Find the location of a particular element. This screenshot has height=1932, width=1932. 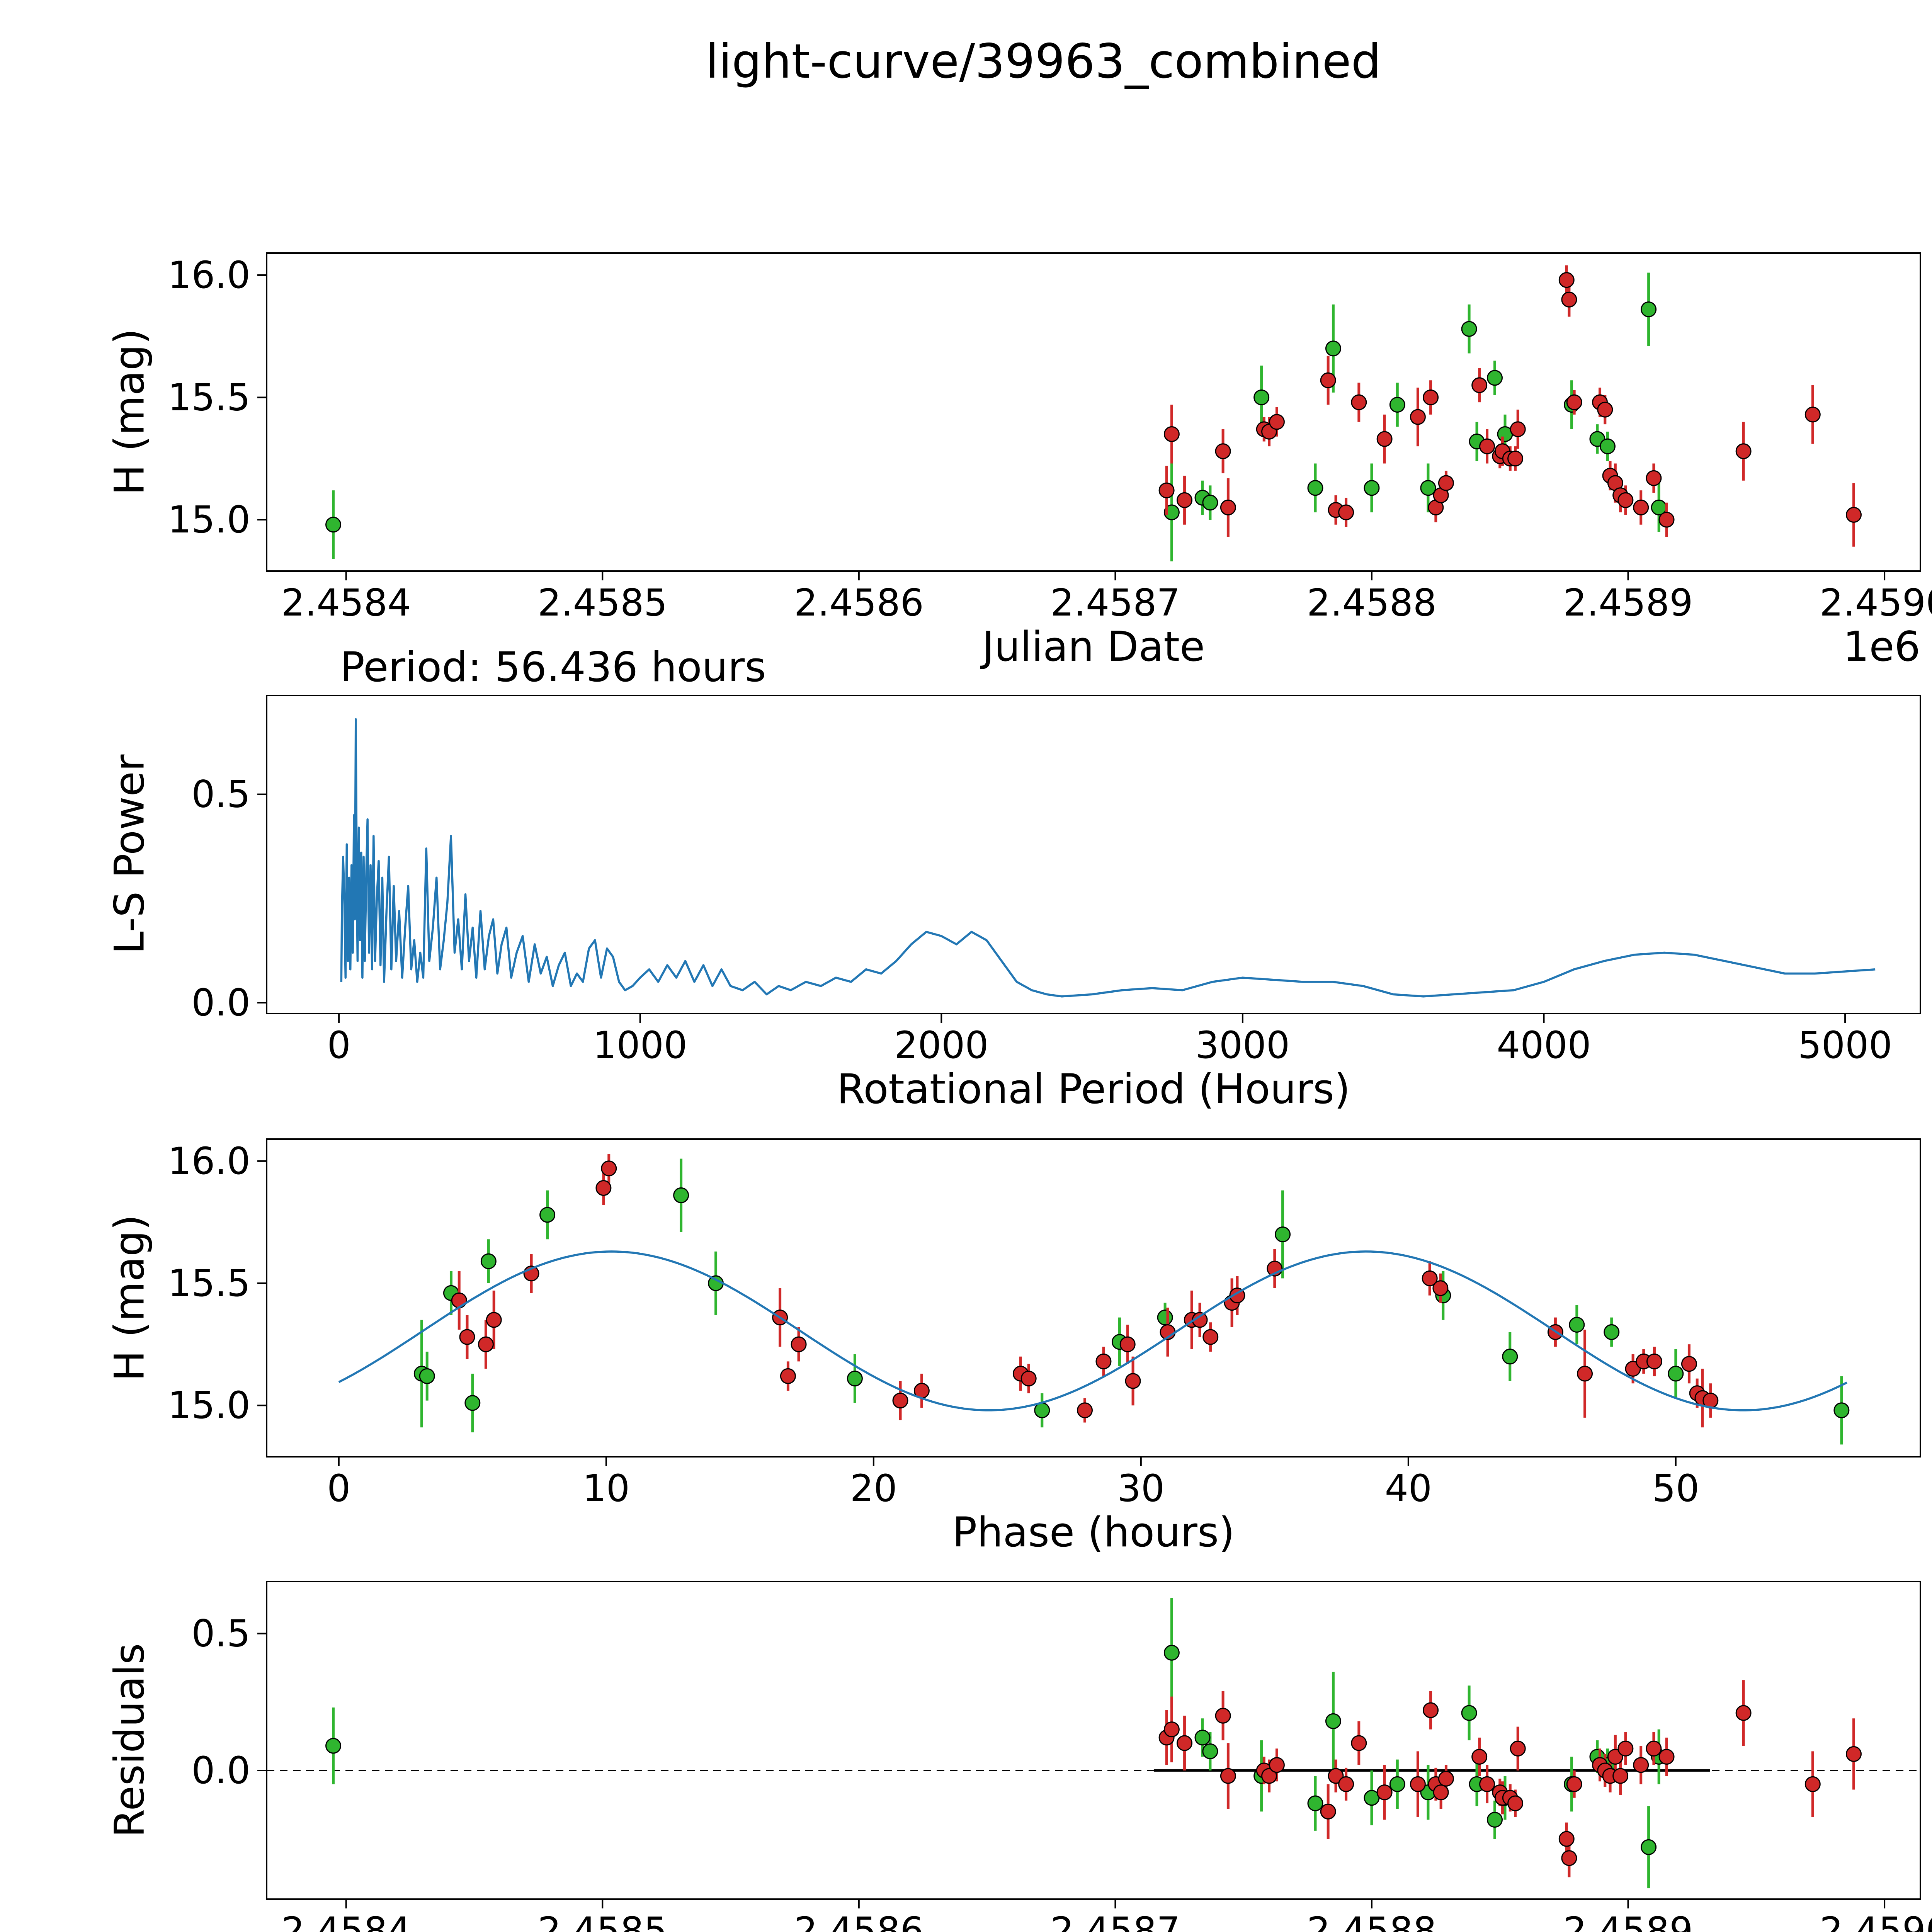

x-tick-label: 4000 is located at coordinates (1544, 1045).